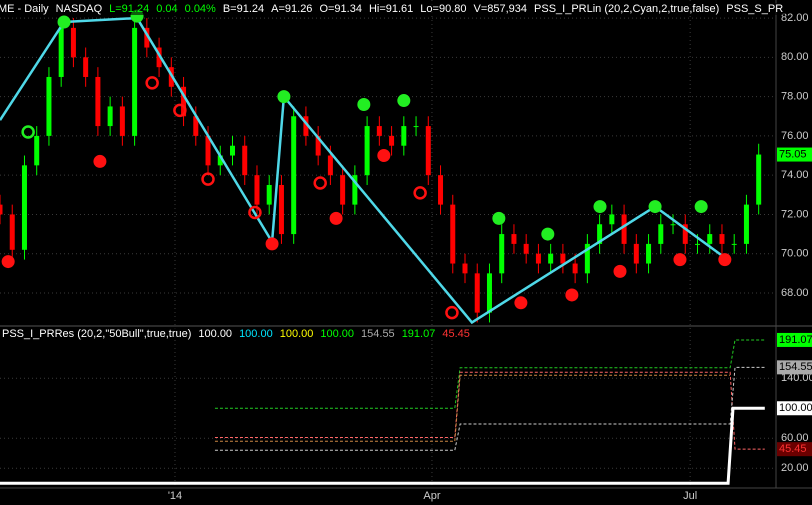 The width and height of the screenshot is (812, 505). I want to click on legend-item: Lo=90.80, so click(443, 9).